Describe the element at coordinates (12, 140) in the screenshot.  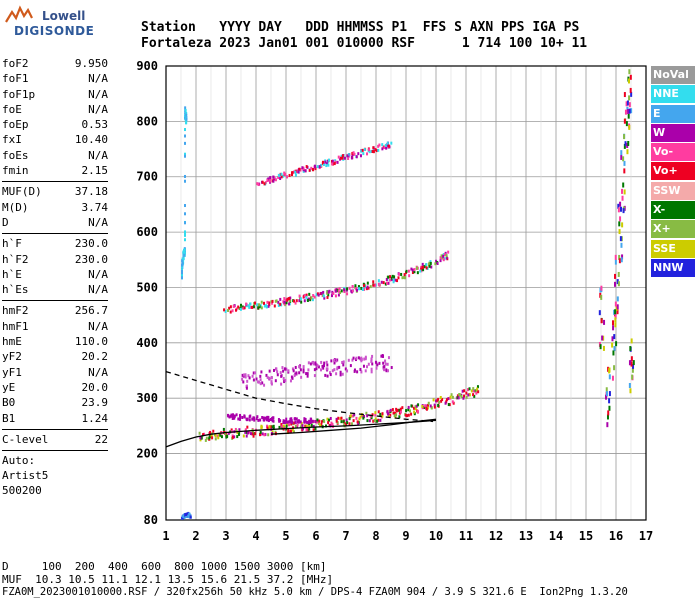
I see `param-label: fxI` at that location.